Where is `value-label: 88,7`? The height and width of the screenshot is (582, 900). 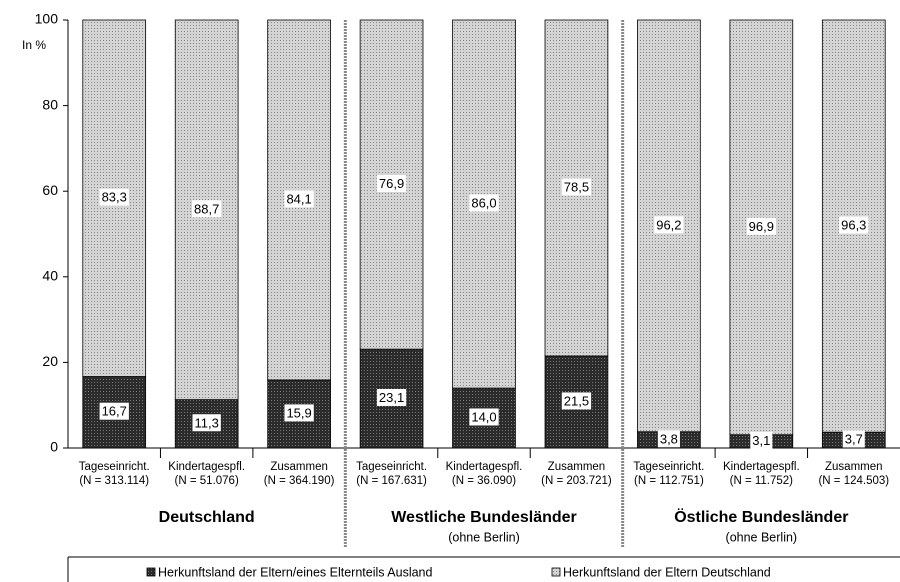
value-label: 88,7 is located at coordinates (206, 208).